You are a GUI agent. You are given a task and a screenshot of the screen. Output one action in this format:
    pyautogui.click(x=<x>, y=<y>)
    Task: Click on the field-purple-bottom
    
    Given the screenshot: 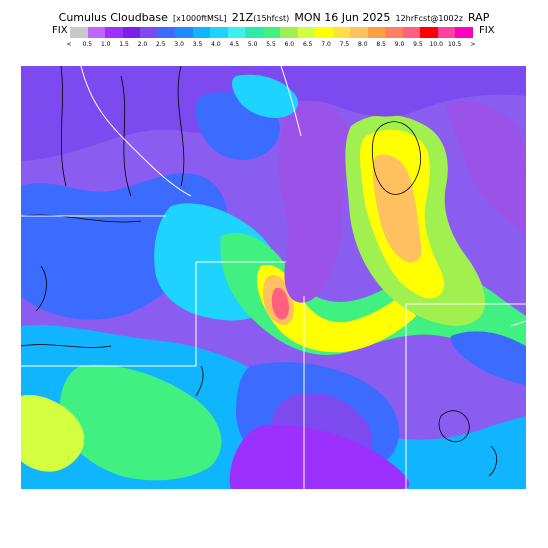 What is the action you would take?
    pyautogui.click(x=319, y=457)
    